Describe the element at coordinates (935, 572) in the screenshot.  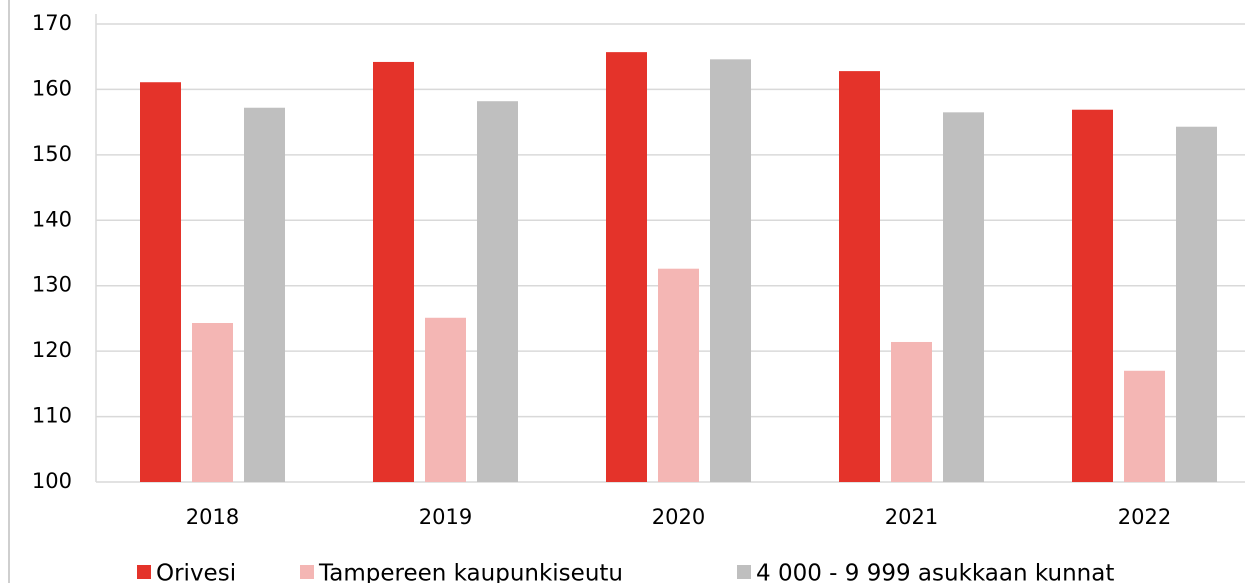
I see `legend-label: 4 000 - 9 999 asukkaan kunnat` at that location.